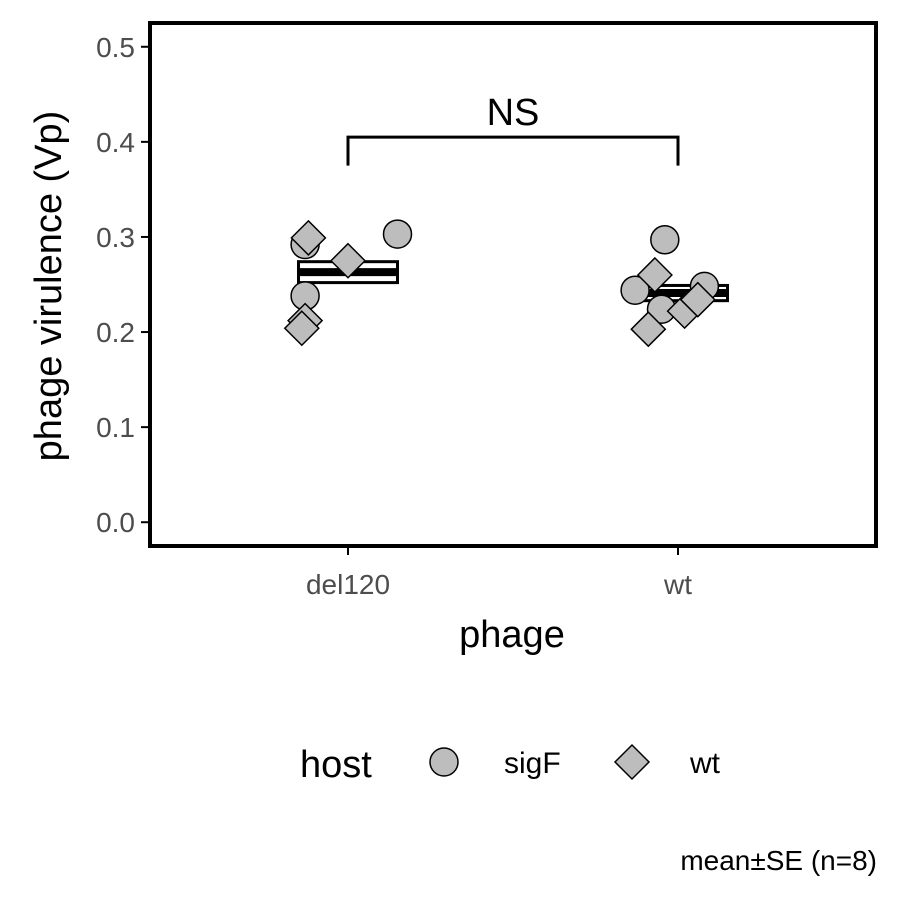 This screenshot has width=900, height=900. What do you see at coordinates (513, 150) in the screenshot?
I see `significance-bracket` at bounding box center [513, 150].